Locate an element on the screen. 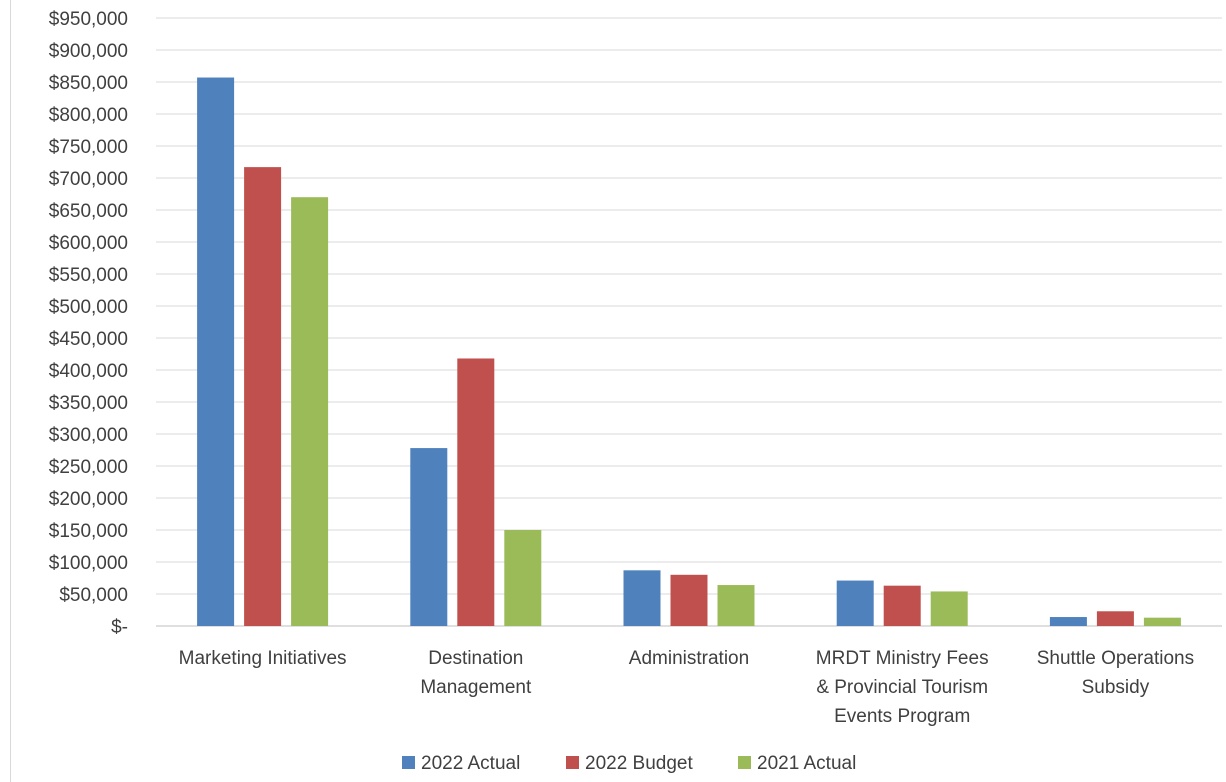 Image resolution: width=1226 pixels, height=782 pixels. legend-label: 2022 Actual is located at coordinates (470, 763).